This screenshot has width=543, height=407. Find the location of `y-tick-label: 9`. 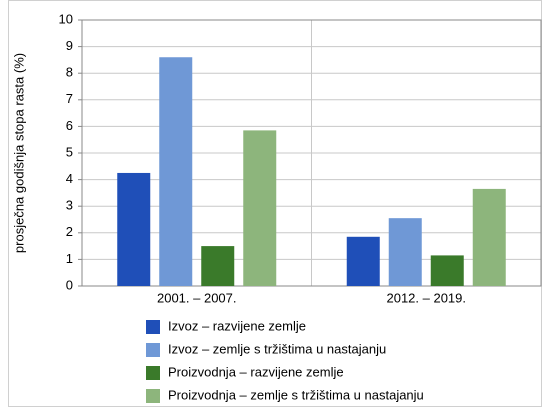

y-tick-label: 9 is located at coordinates (69, 45).